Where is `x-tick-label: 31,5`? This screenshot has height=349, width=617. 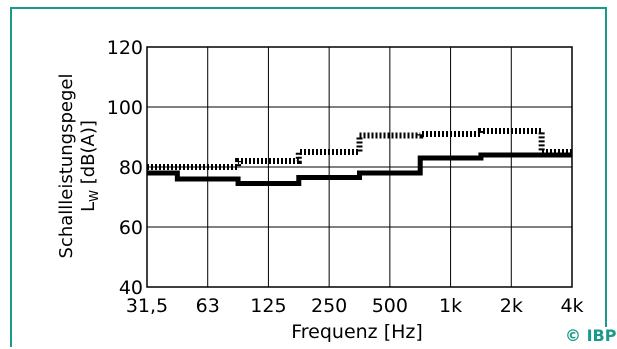 x-tick-label: 31,5 is located at coordinates (147, 306).